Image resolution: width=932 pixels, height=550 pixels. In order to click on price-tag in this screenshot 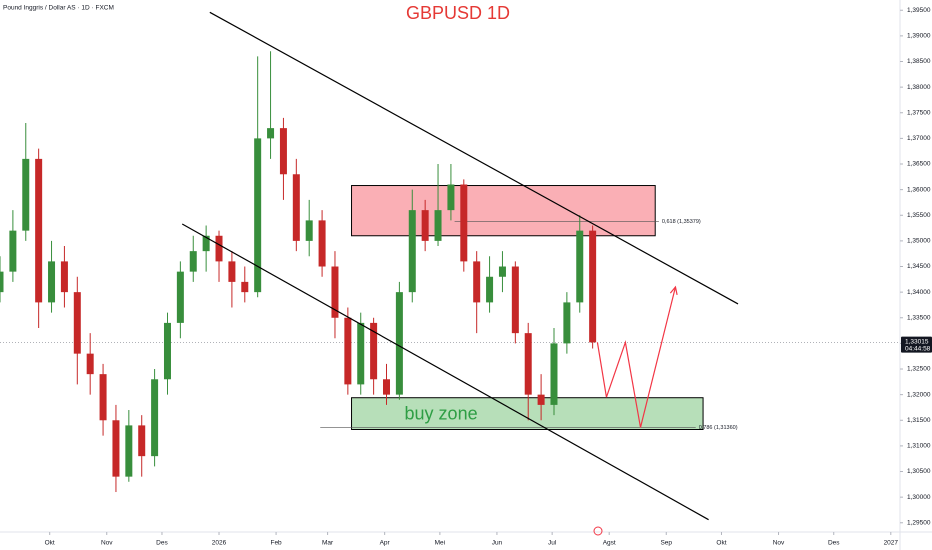, I will do `click(916, 344)`.